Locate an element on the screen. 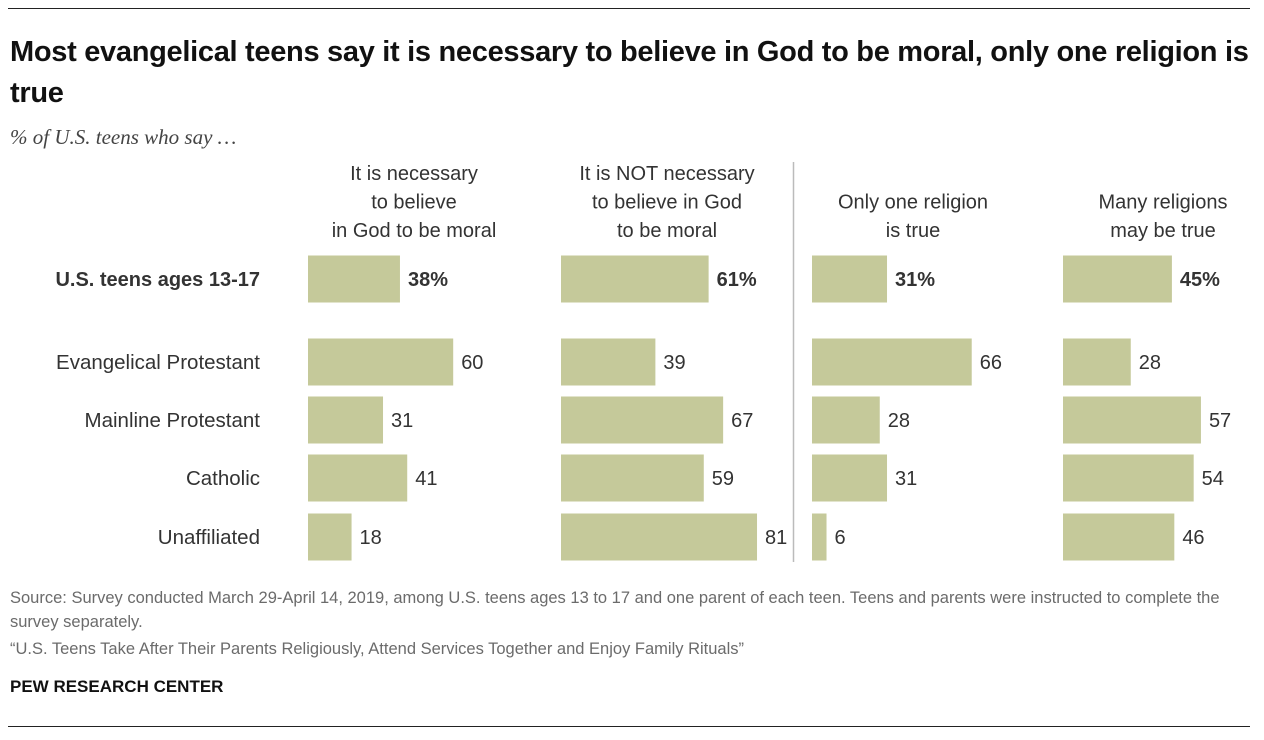 The height and width of the screenshot is (740, 1264). bar-value-label: 60 is located at coordinates (472, 363).